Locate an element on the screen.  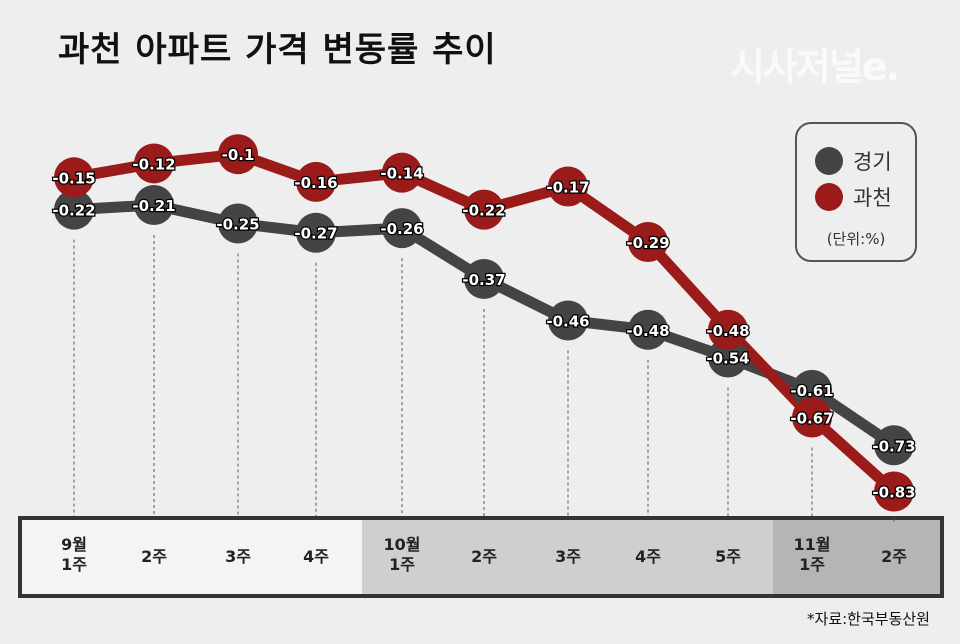
data-label: -0.15 is located at coordinates (73, 178).